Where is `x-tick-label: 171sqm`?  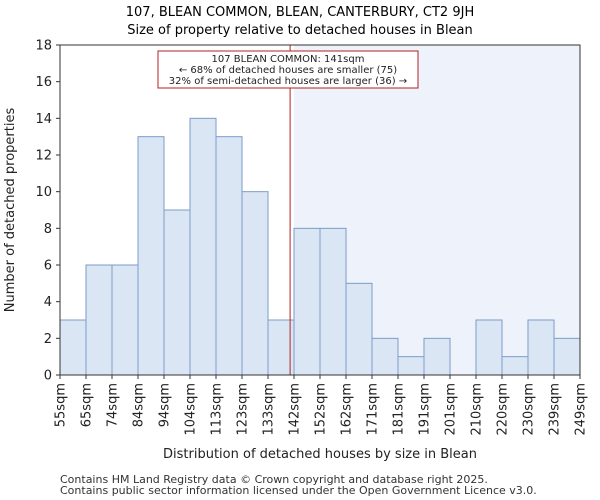
x-tick-label: 171sqm is located at coordinates (373, 409).